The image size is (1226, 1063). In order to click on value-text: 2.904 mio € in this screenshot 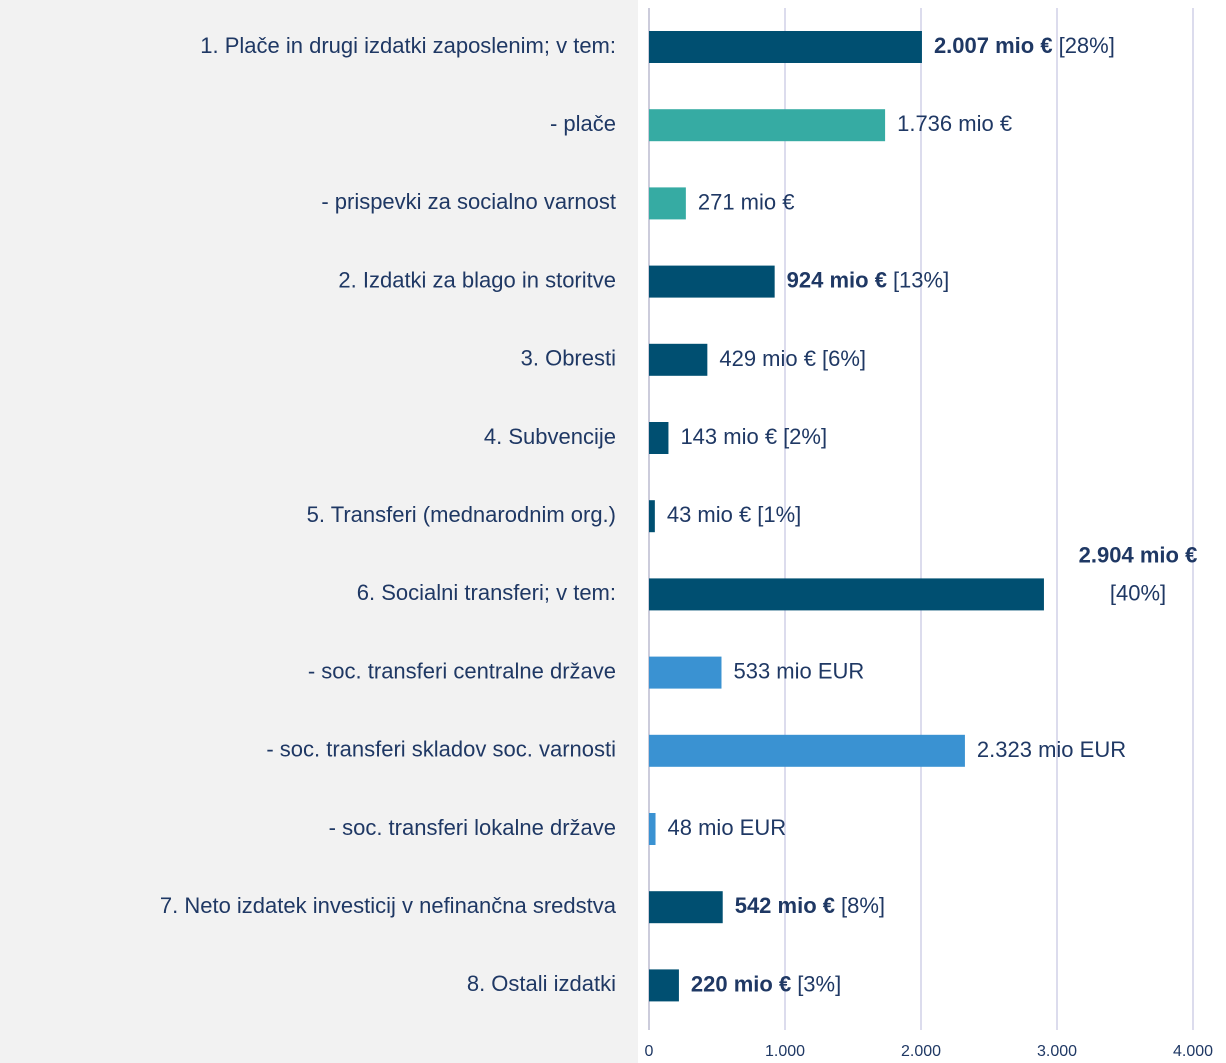, I will do `click(1138, 554)`.